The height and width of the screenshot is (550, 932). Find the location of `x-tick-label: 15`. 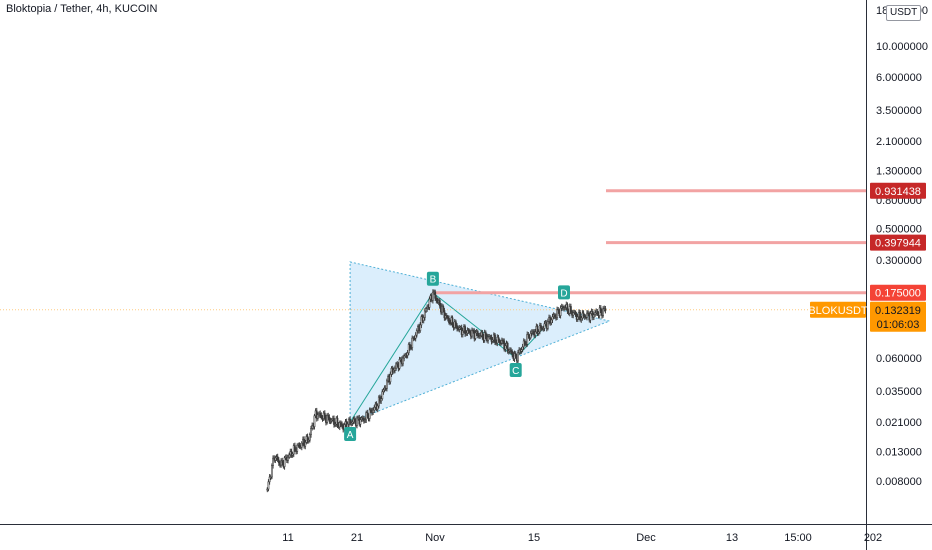

x-tick-label: 15 is located at coordinates (534, 538).